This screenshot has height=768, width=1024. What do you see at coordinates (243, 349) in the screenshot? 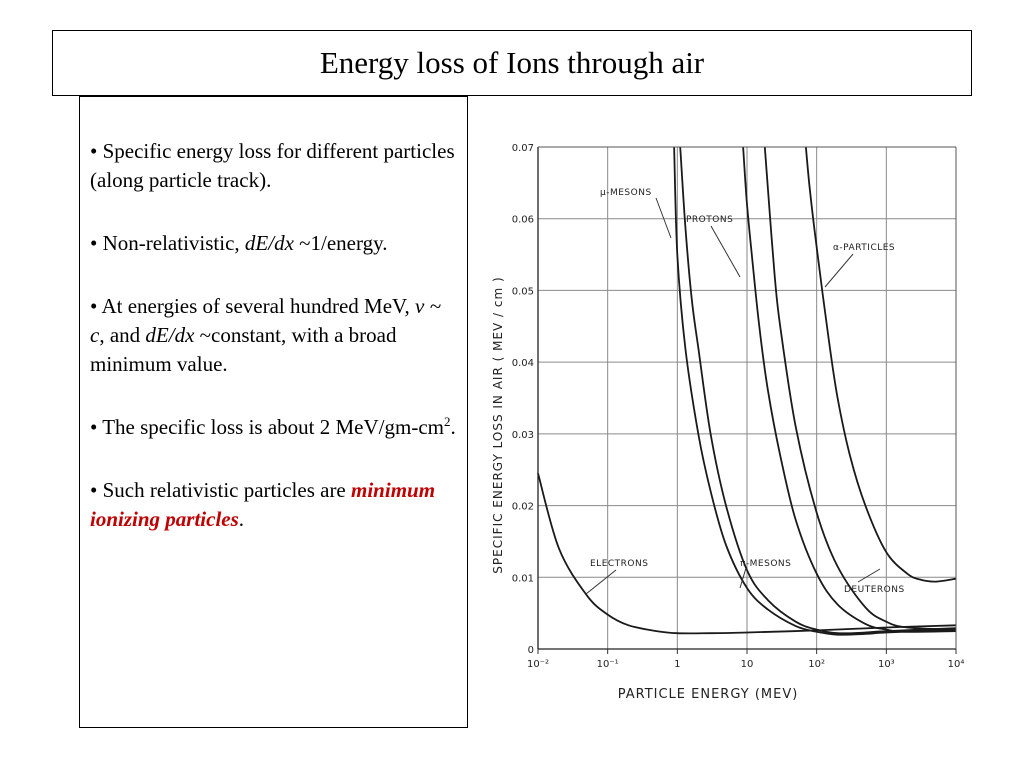
I see `bullet-3-post: ~constant, with a broad minimum value.` at bounding box center [243, 349].